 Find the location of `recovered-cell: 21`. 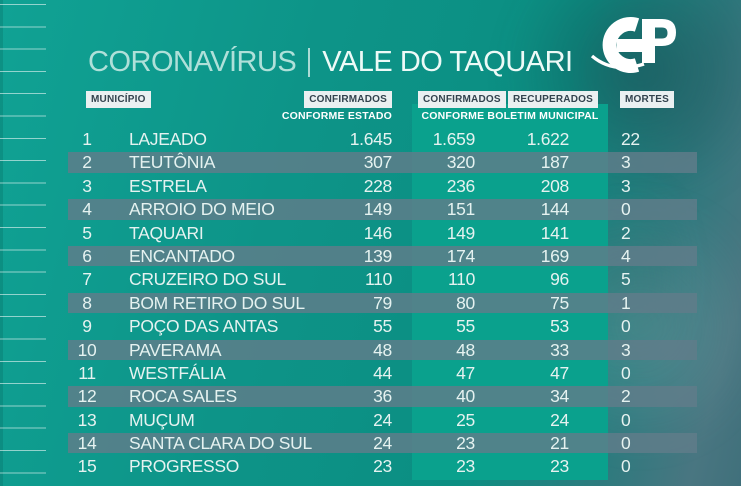

recovered-cell: 21 is located at coordinates (559, 443).